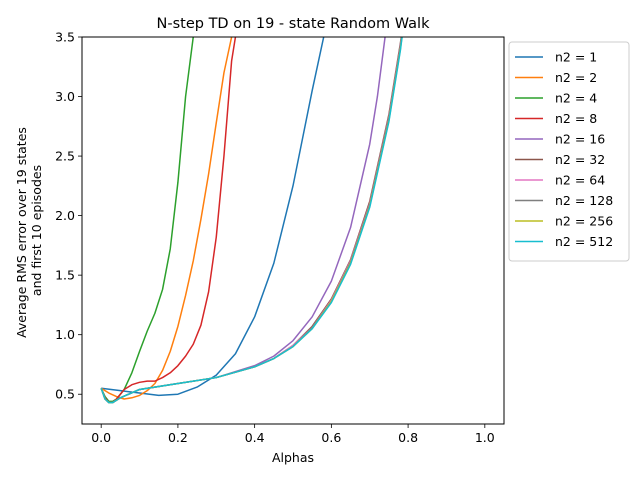 The image size is (640, 480). What do you see at coordinates (331, 437) in the screenshot?
I see `x-tick-label: 0.6` at bounding box center [331, 437].